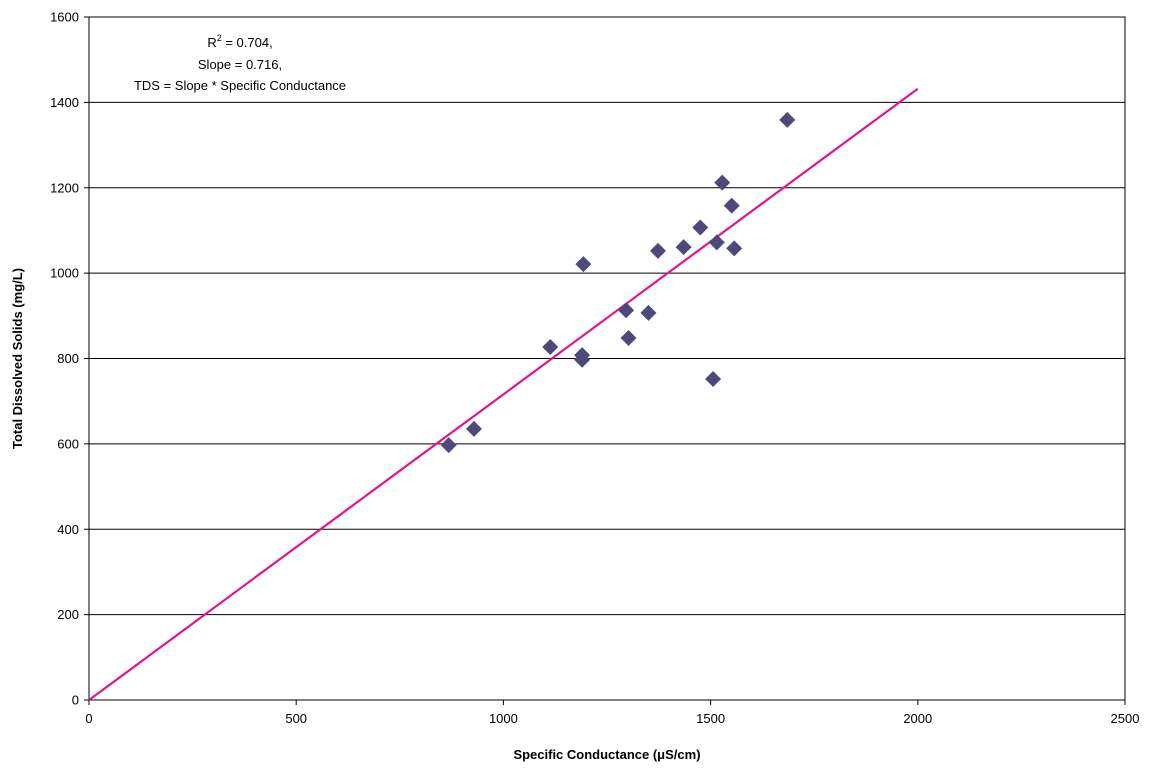 This screenshot has width=1149, height=769. I want to click on x-tick-label-0: 0, so click(88, 718).